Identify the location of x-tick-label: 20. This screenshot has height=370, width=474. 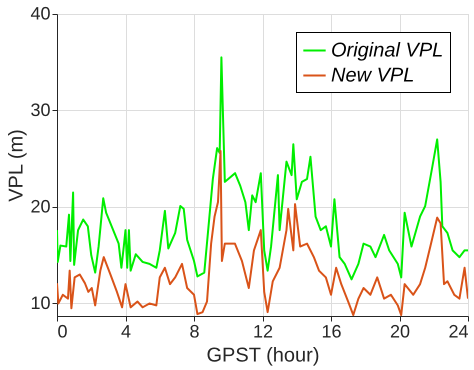
(400, 332).